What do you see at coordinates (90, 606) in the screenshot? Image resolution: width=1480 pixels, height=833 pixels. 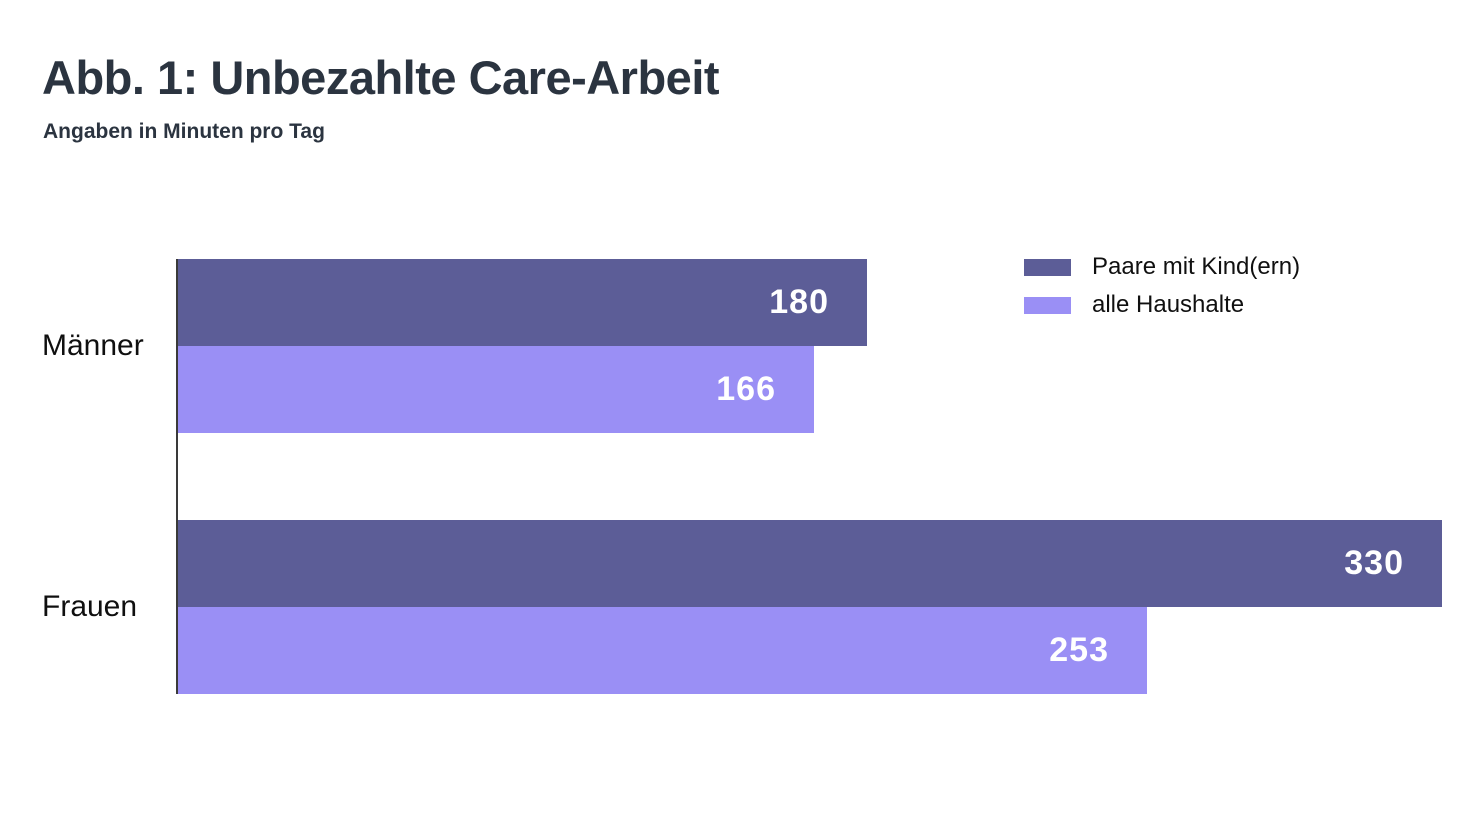 I see `category-label-frauen: Frauen` at bounding box center [90, 606].